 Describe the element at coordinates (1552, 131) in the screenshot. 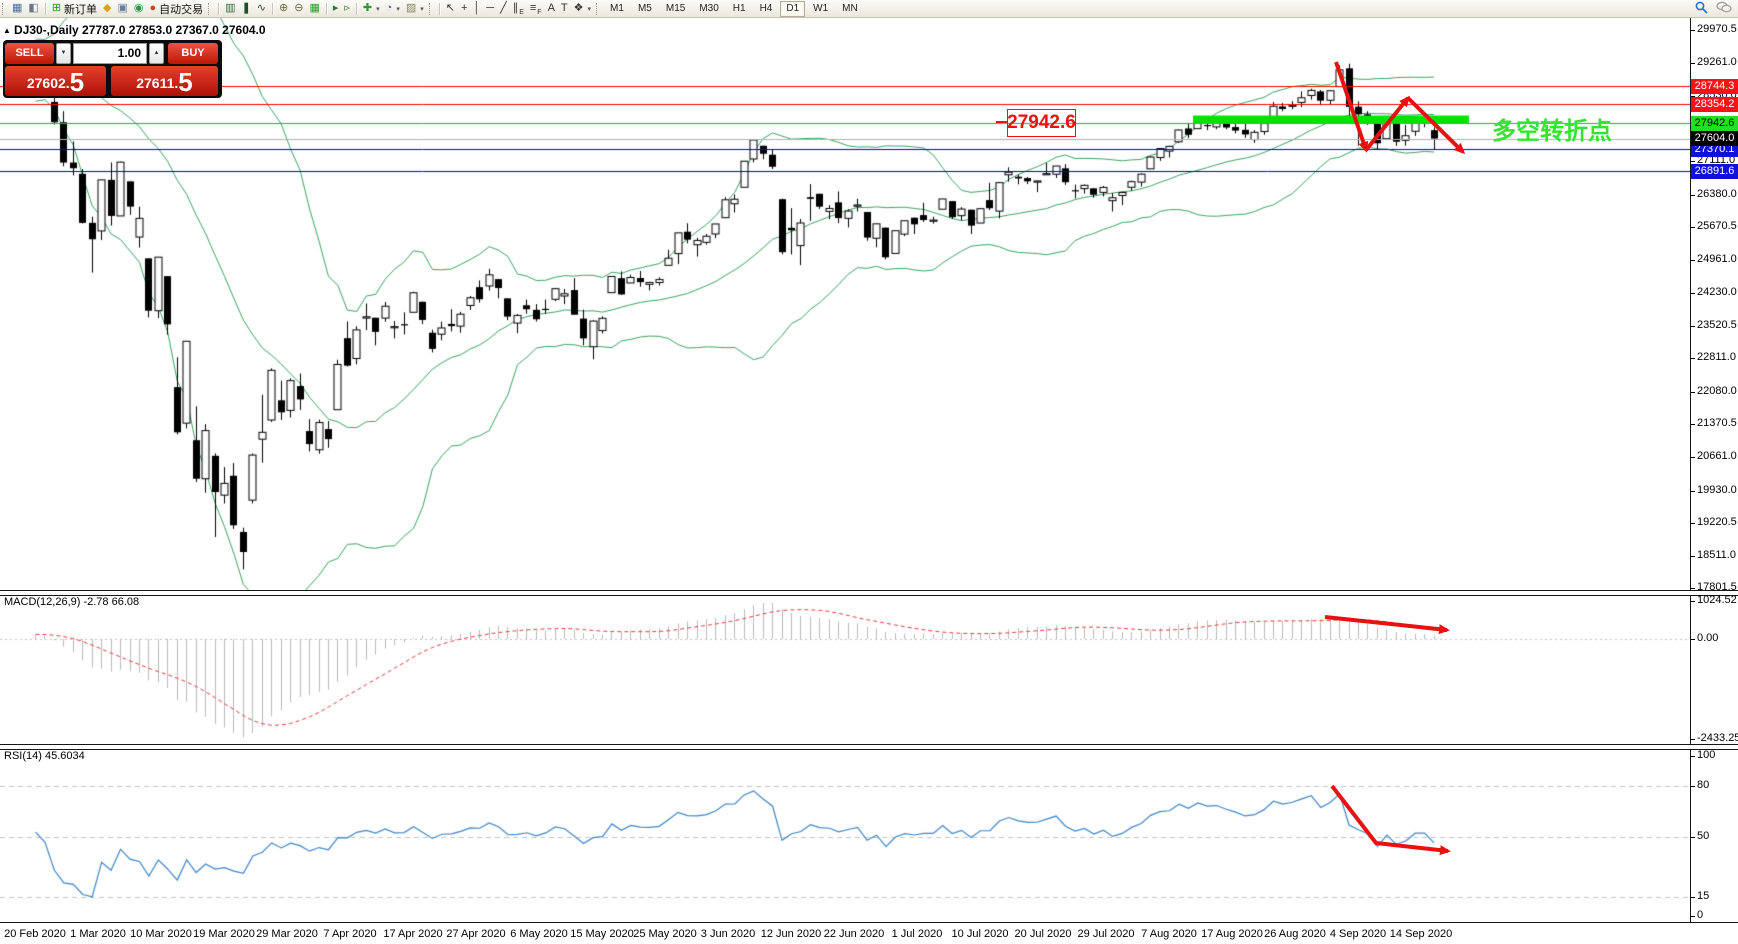

I see `turning-point-label: 多空转折点` at that location.